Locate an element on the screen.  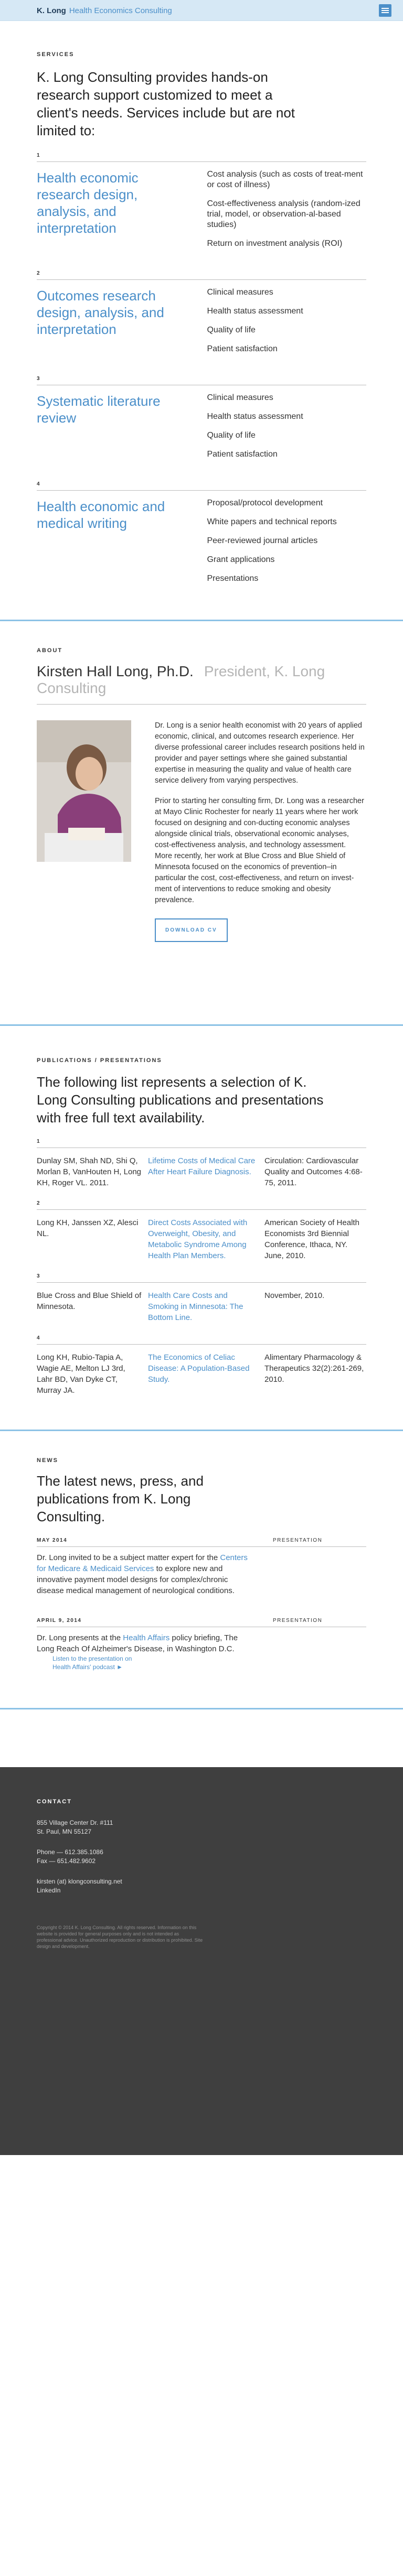
phone-number: Phone — 612.385.1086 is located at coordinates (70, 1852).